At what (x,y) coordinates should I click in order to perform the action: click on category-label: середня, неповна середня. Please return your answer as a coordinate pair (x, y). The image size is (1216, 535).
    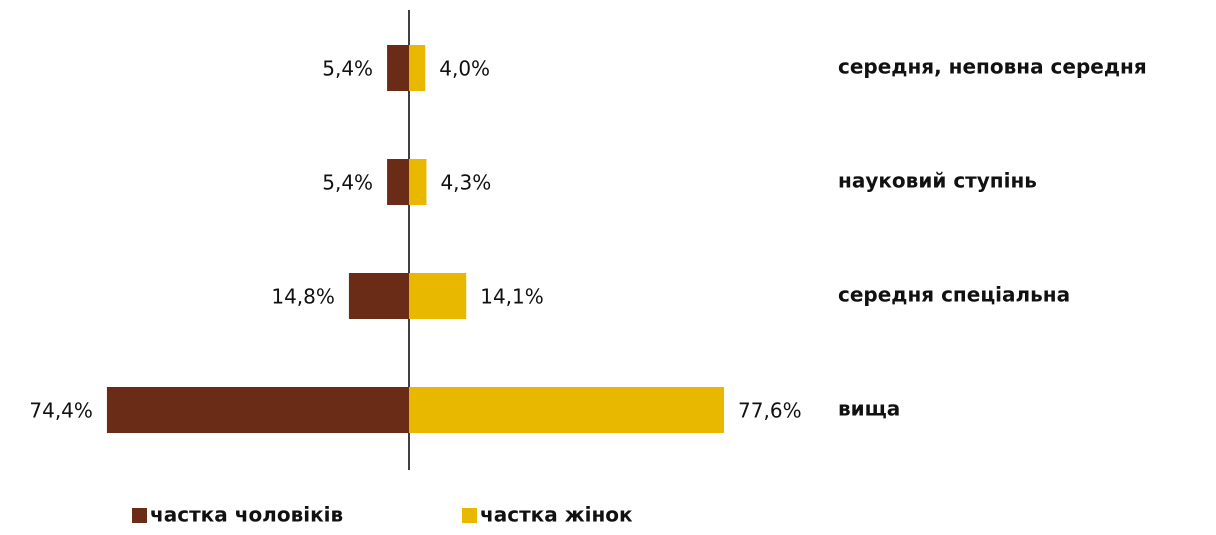
    Looking at the image, I should click on (992, 67).